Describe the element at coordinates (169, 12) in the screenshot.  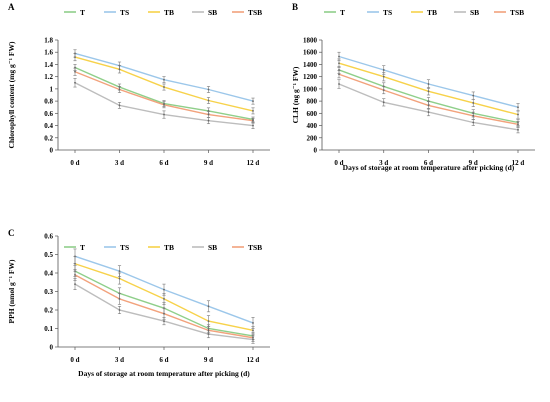
I see `panel-a-legend-label-tb: TB` at that location.